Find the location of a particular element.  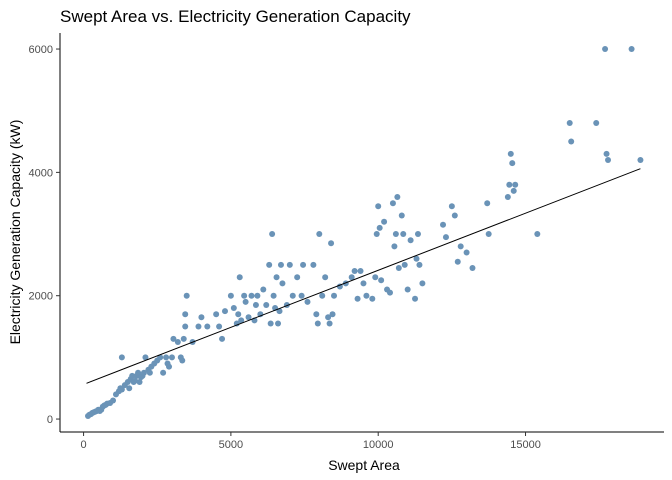

y-tick-label: 6000 is located at coordinates (41, 50).